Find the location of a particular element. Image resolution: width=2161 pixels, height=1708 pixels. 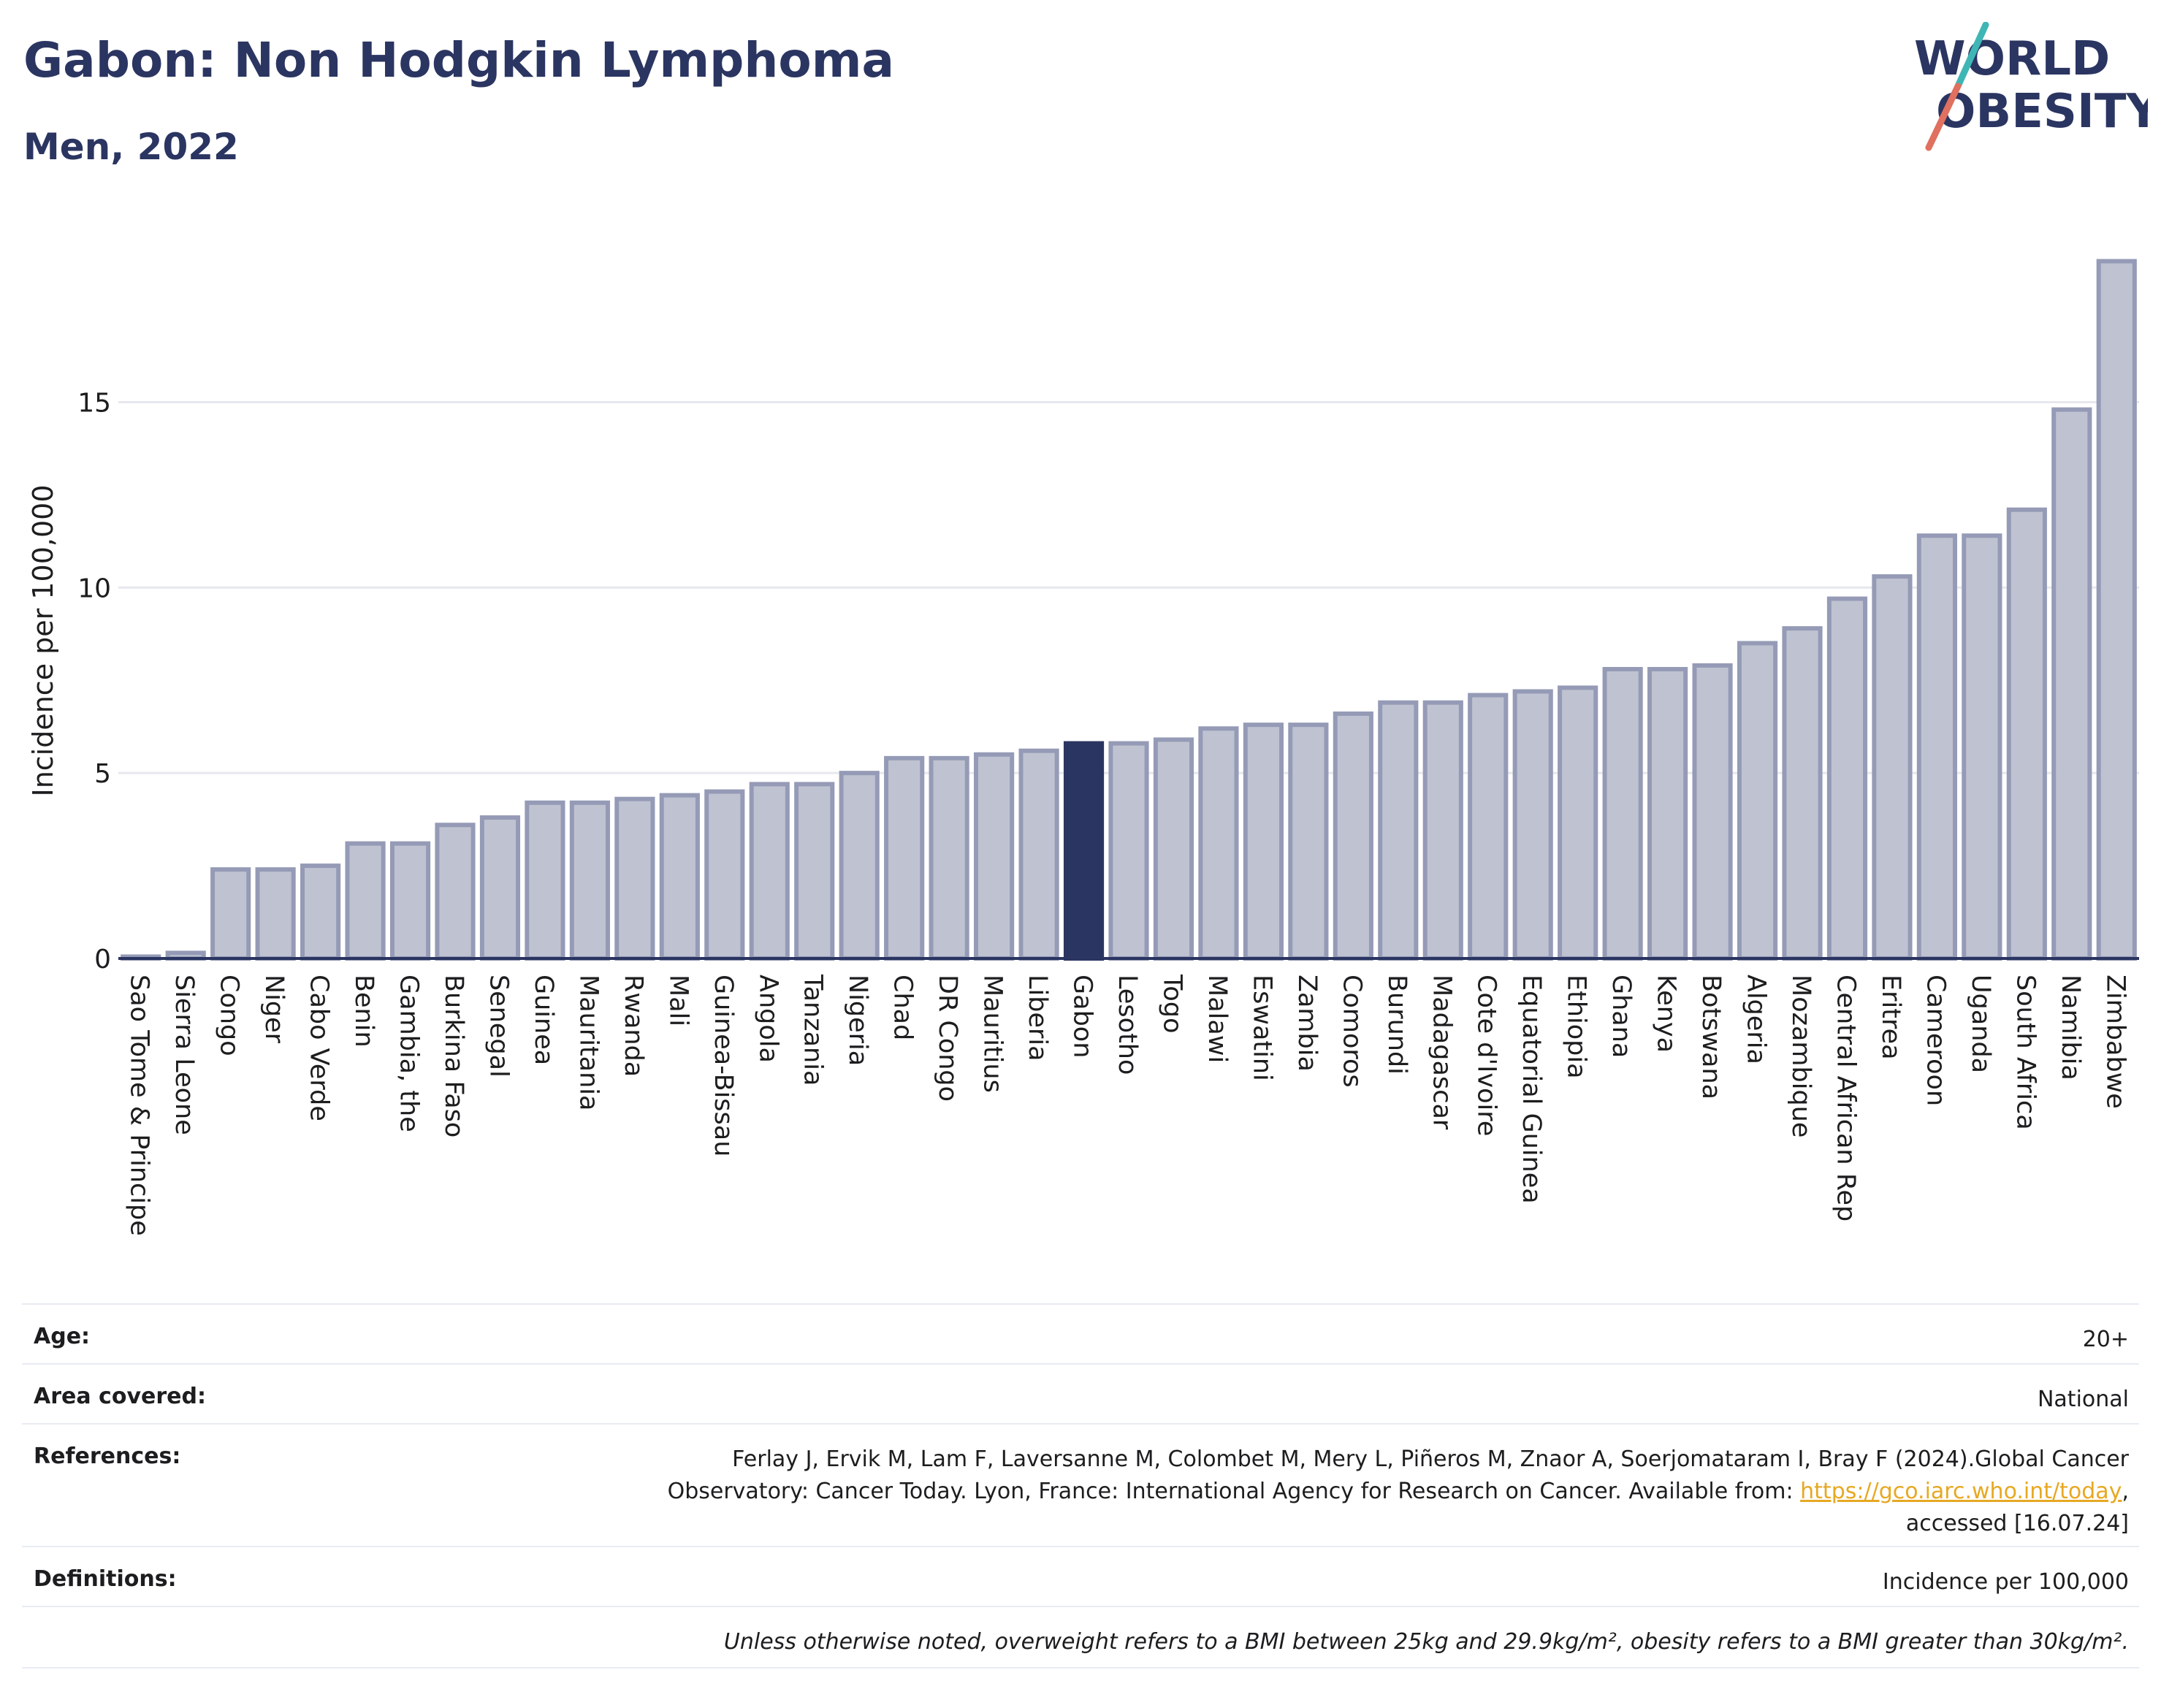

x-tick-label: Ghana is located at coordinates (1621, 1016).